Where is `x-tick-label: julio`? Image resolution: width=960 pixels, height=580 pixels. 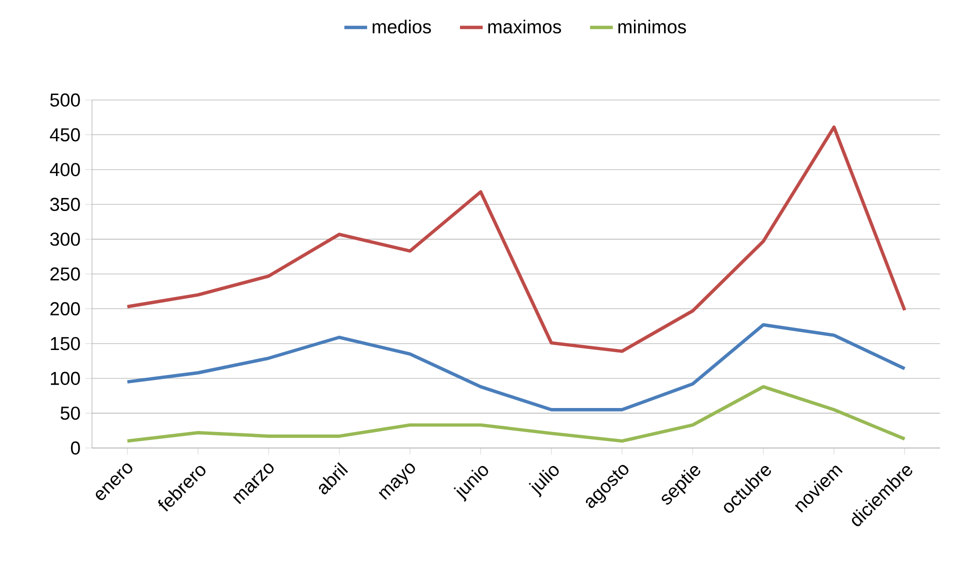
x-tick-label: julio is located at coordinates (543, 482).